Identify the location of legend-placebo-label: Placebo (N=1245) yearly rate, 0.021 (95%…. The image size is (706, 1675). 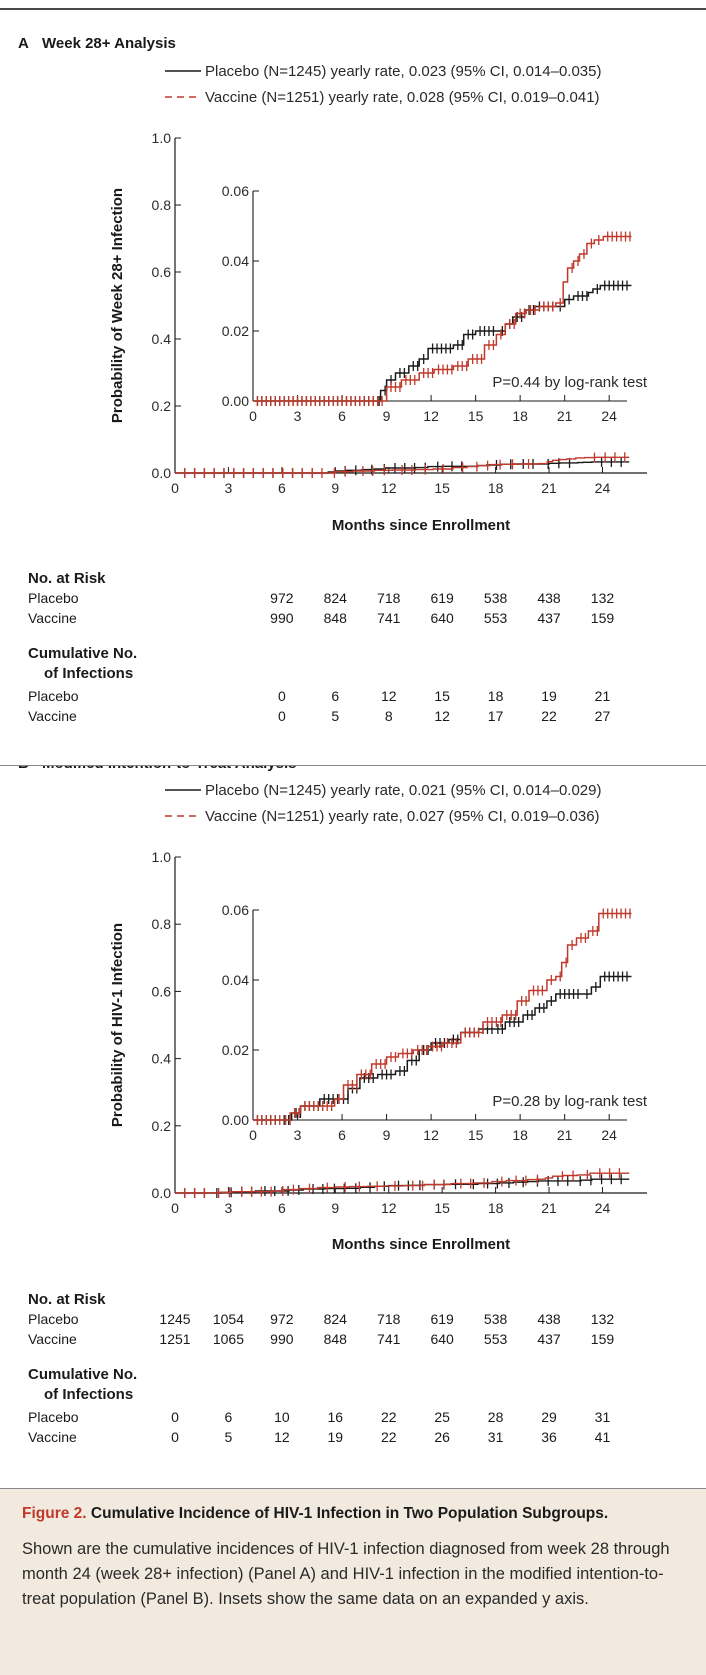
(403, 790).